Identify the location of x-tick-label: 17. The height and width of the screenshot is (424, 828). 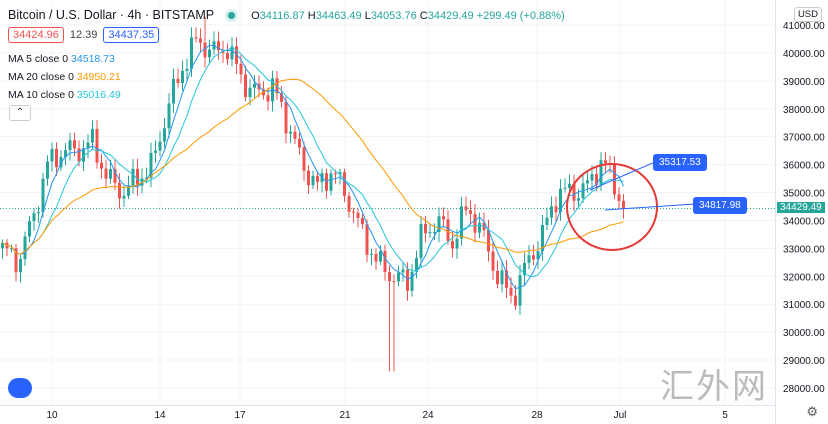
(240, 415).